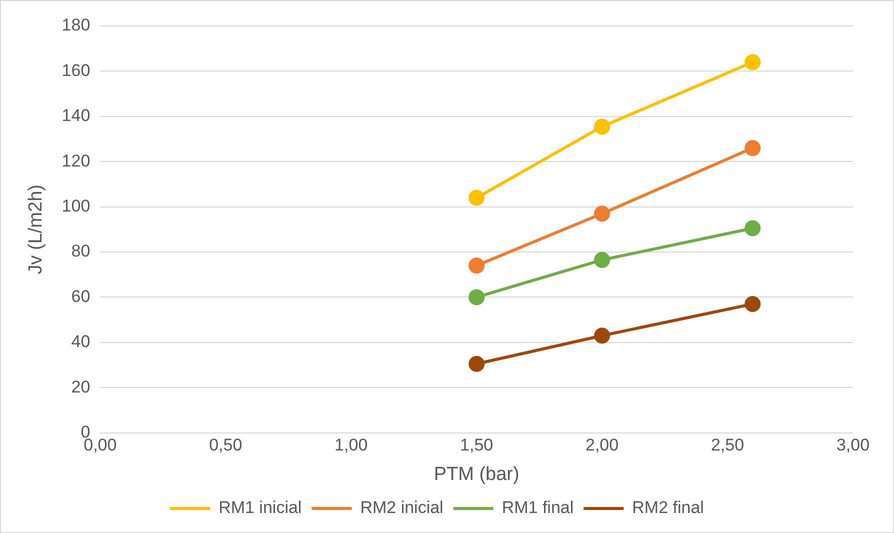  I want to click on x-axis-title: PTM (bar), so click(477, 474).